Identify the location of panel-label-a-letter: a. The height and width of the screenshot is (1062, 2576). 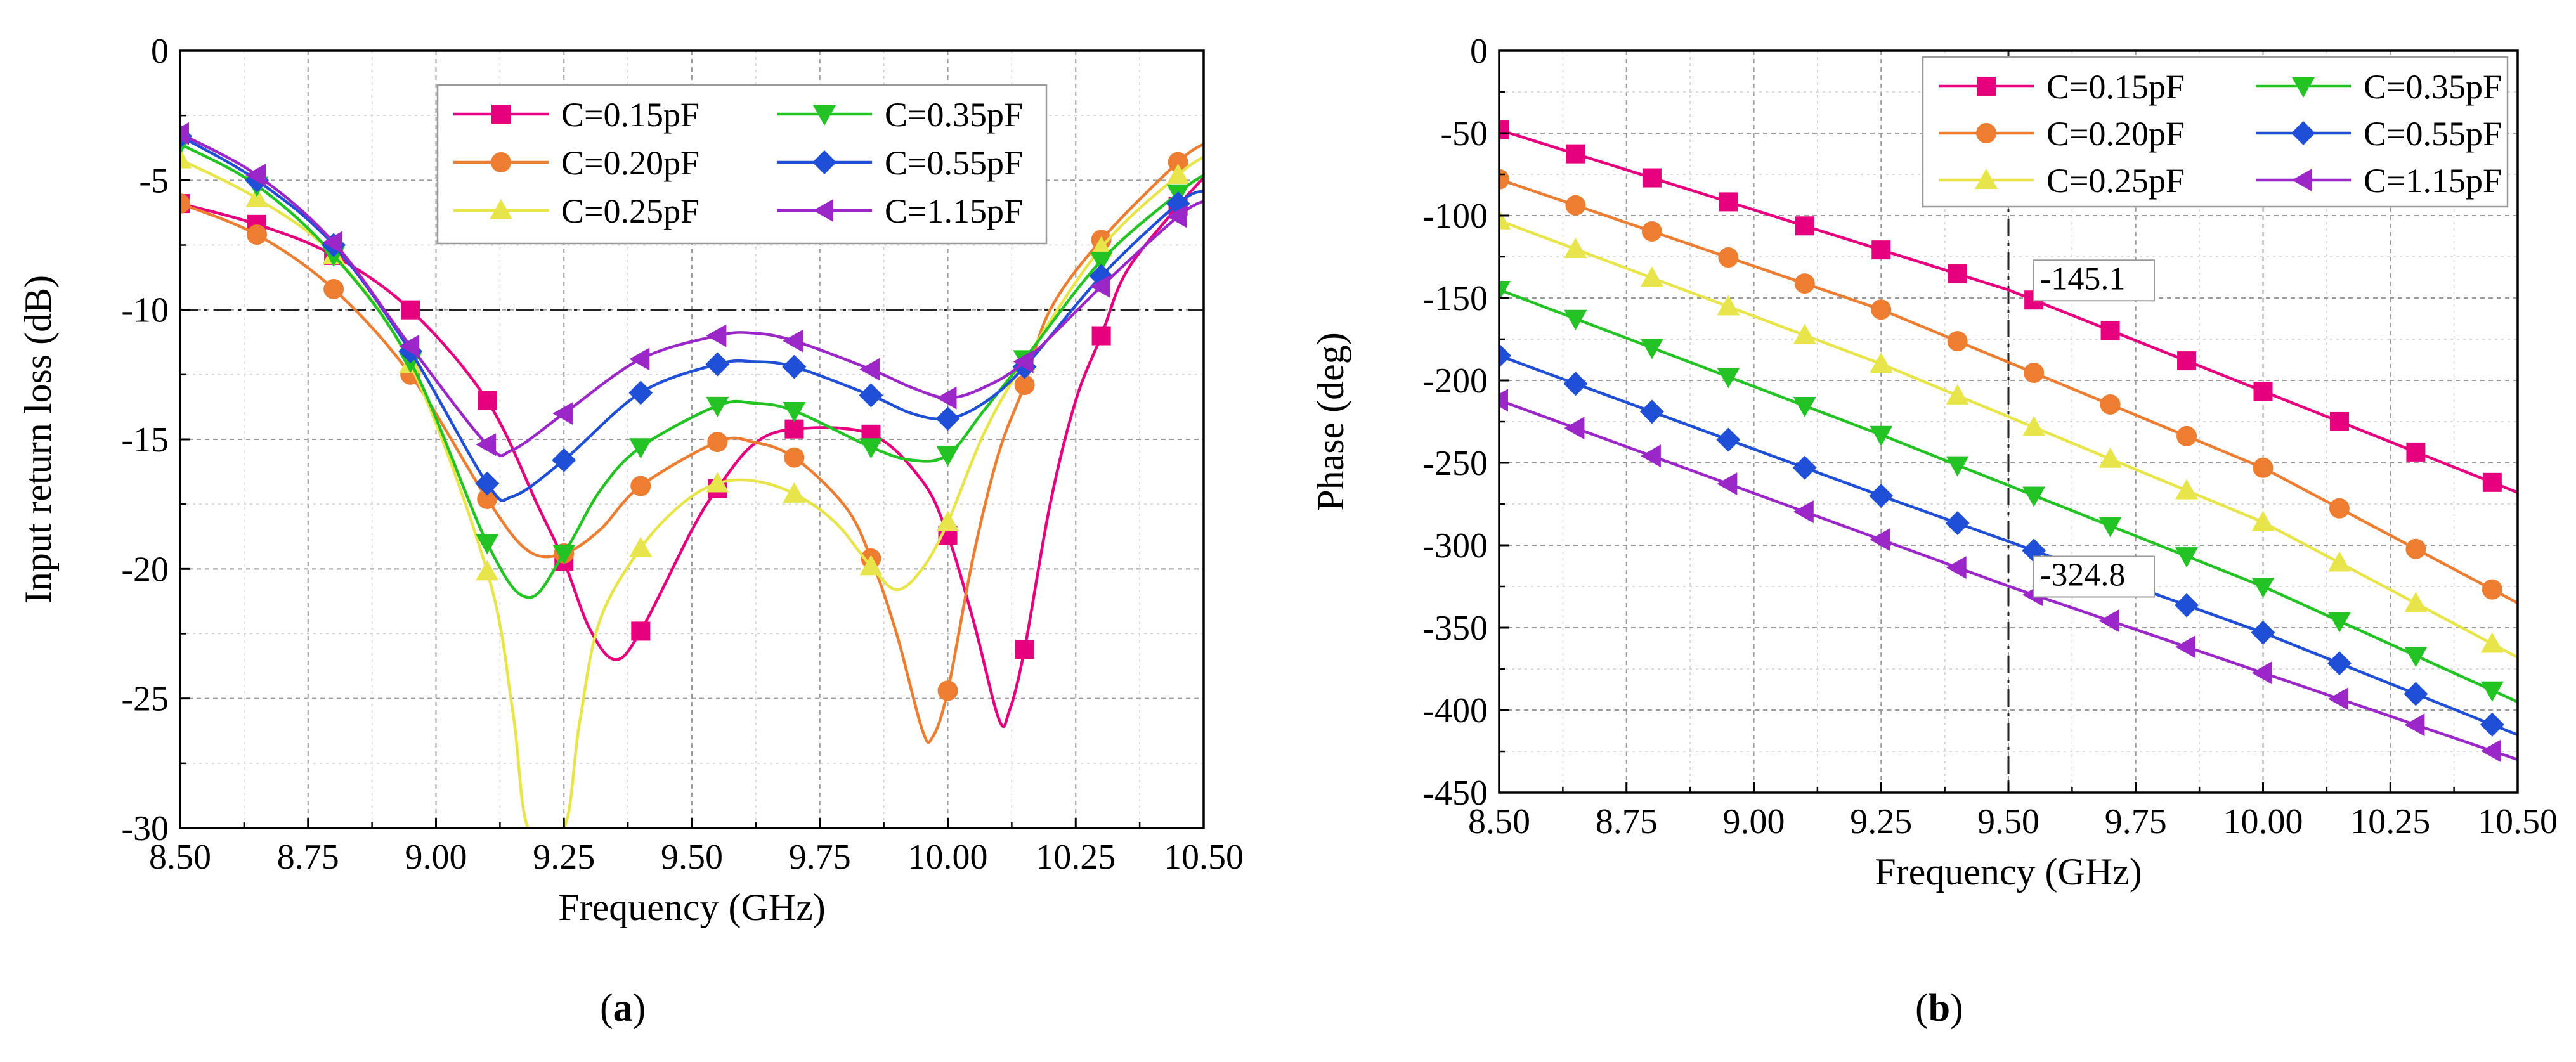
(623, 1008).